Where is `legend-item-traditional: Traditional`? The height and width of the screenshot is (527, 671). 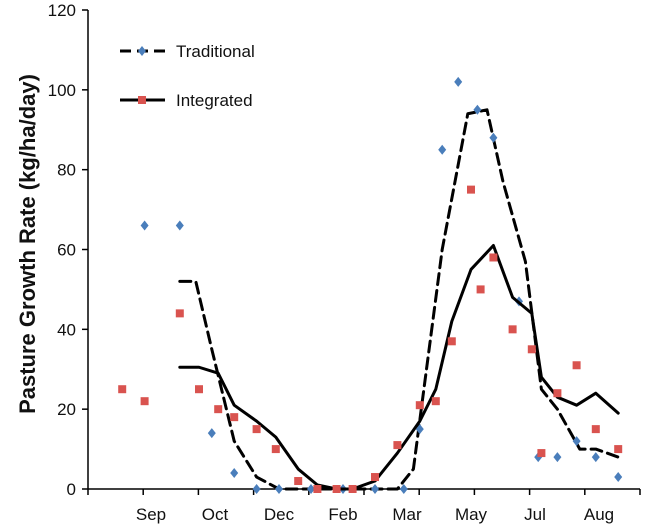 legend-item-traditional: Traditional is located at coordinates (187, 51).